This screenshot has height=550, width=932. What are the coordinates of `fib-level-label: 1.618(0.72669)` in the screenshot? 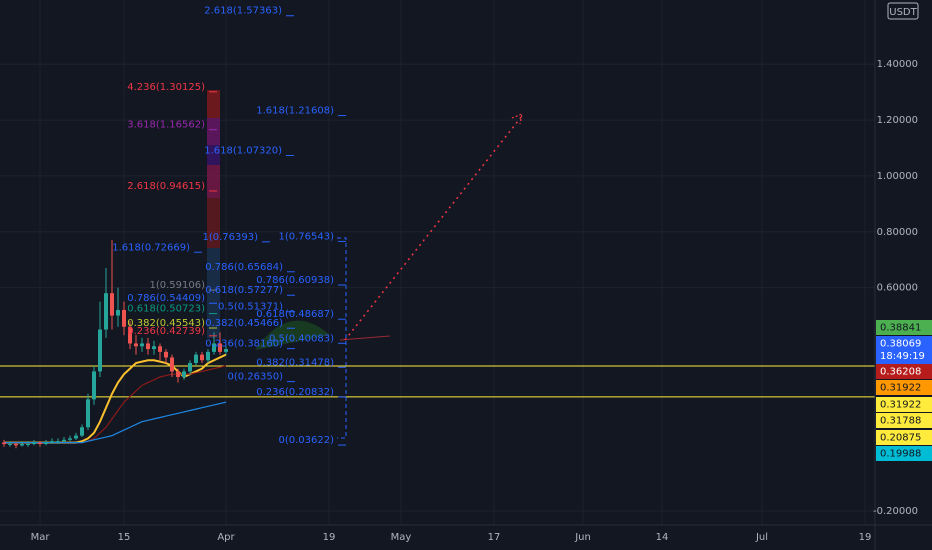 It's located at (151, 247).